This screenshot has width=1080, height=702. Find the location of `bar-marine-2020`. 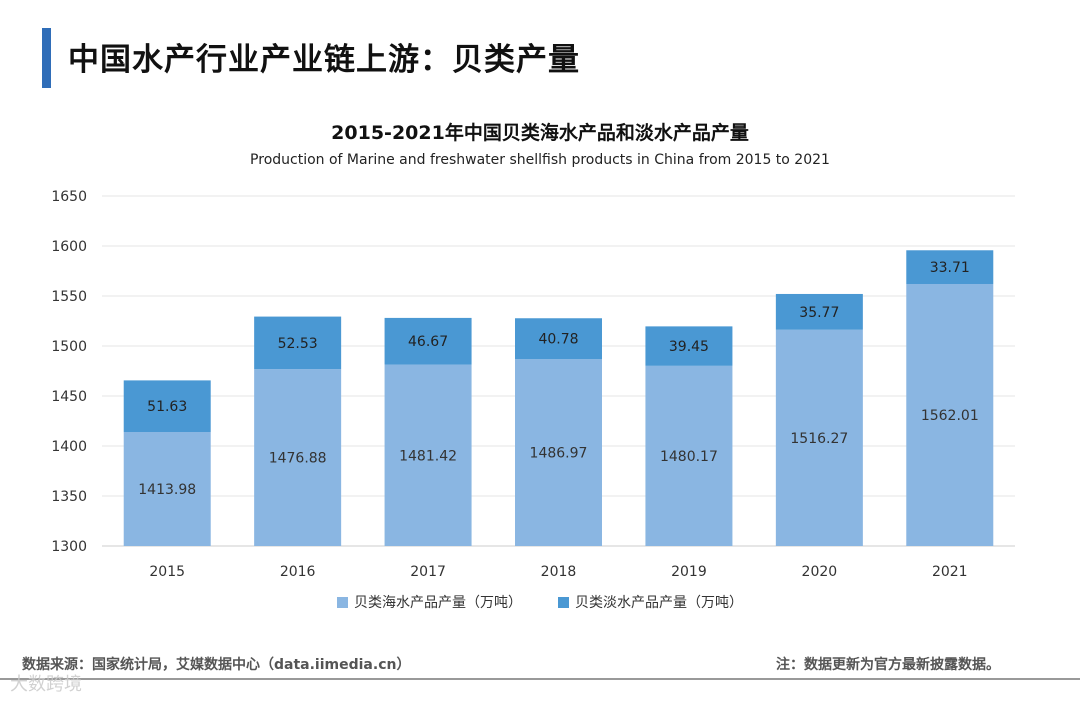

bar-marine-2020 is located at coordinates (819, 437).